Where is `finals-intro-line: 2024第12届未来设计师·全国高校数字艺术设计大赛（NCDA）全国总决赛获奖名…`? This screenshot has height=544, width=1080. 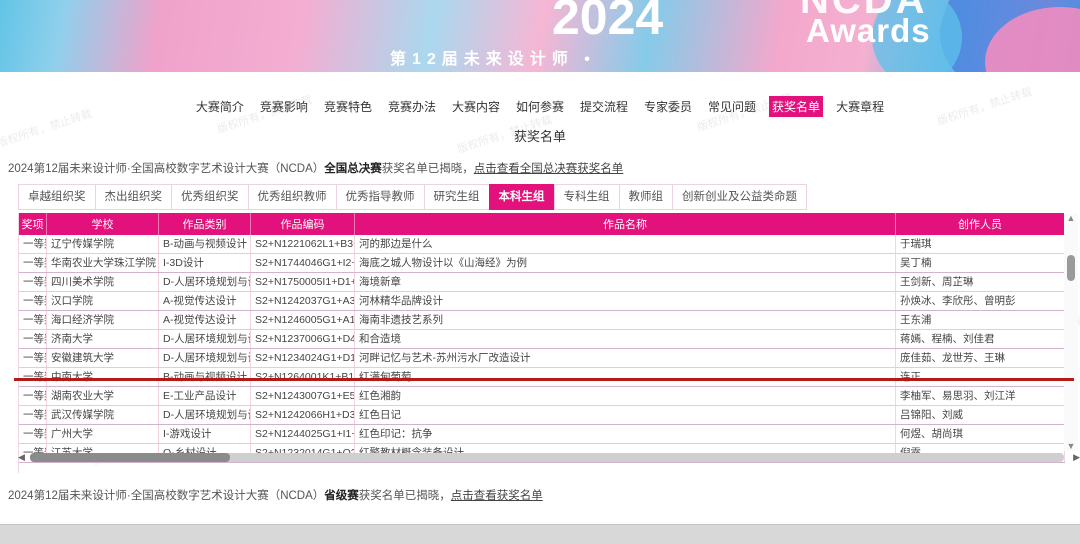 finals-intro-line: 2024第12届未来设计师·全国高校数字艺术设计大赛（NCDA）全国总决赛获奖名… is located at coordinates (538, 168).